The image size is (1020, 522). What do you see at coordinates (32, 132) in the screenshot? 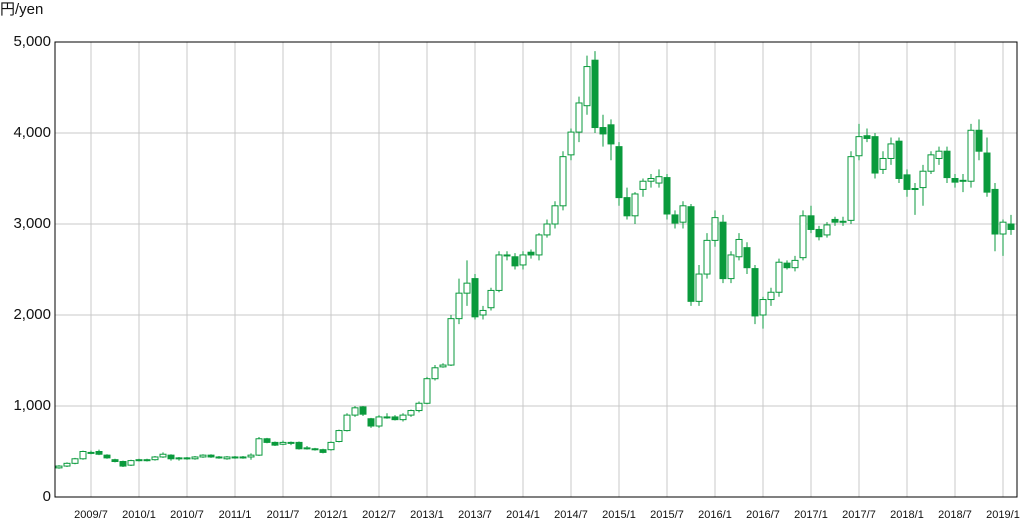
I see `y-tick-label: 4,000` at bounding box center [32, 132].